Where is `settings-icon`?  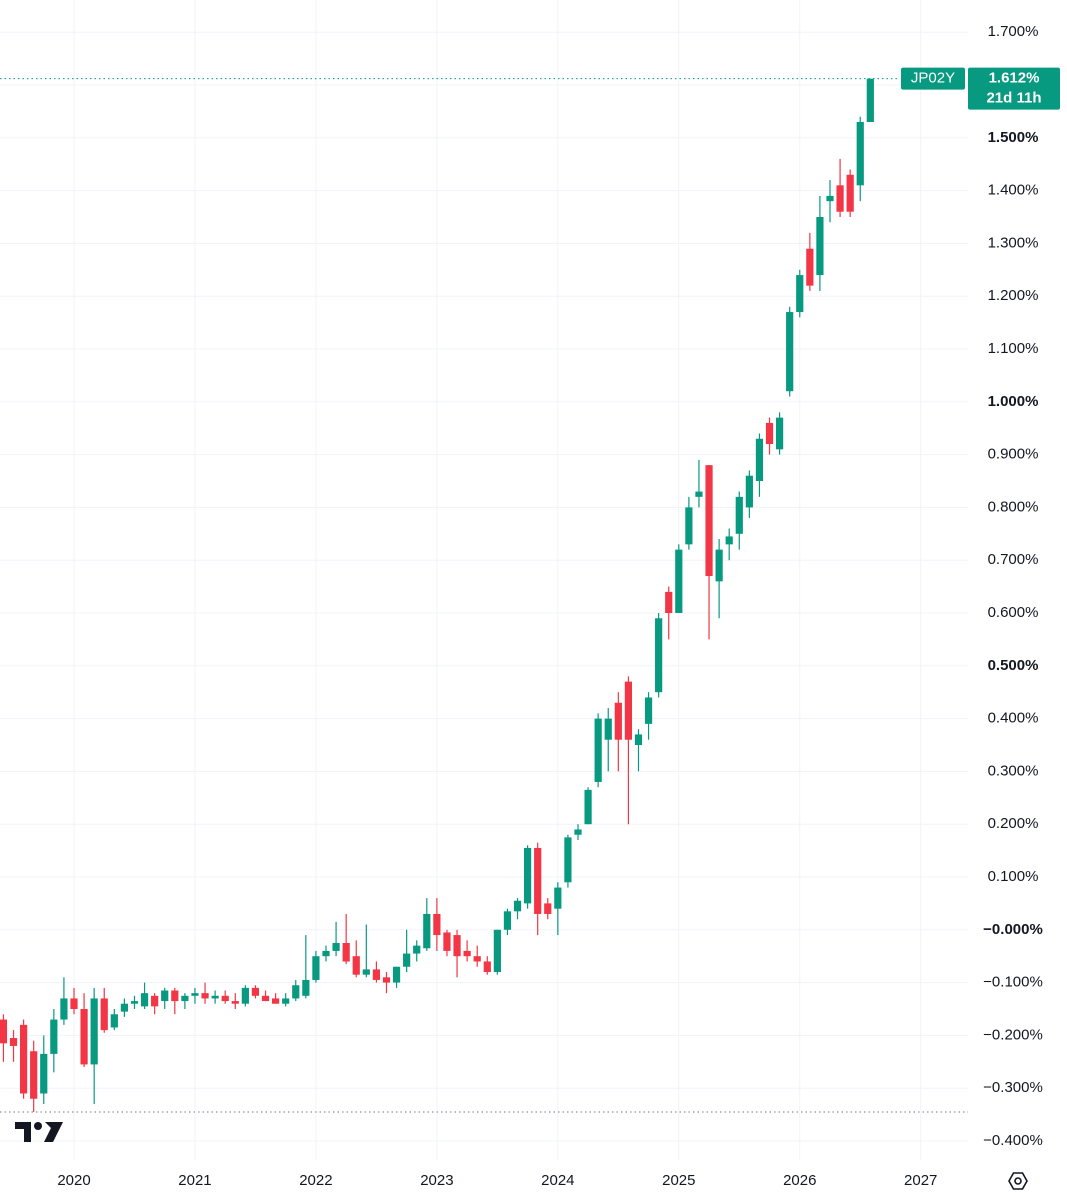 settings-icon is located at coordinates (1018, 1181).